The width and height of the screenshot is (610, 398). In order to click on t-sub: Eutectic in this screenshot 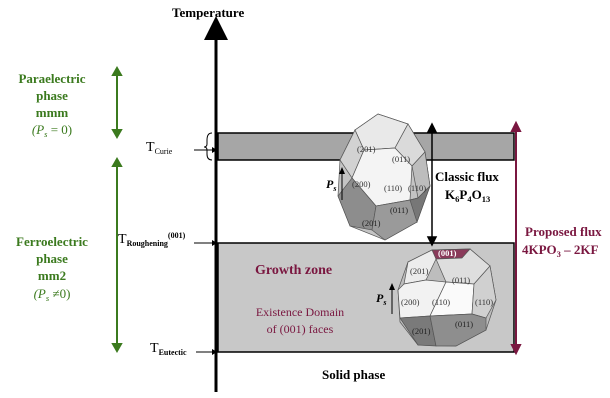, I will do `click(172, 352)`.